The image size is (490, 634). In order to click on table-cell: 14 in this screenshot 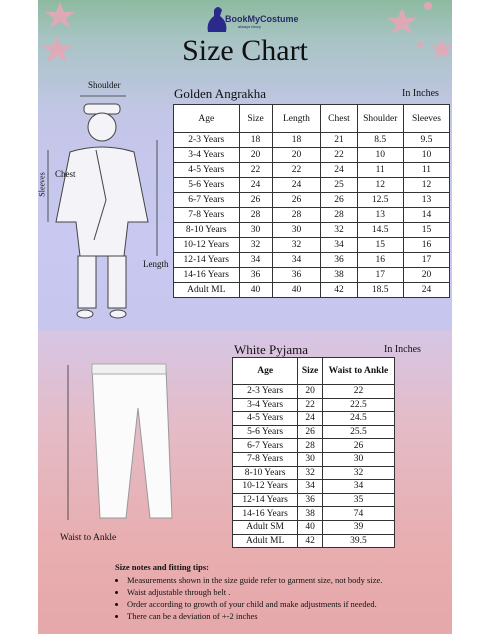, I will do `click(426, 215)`.